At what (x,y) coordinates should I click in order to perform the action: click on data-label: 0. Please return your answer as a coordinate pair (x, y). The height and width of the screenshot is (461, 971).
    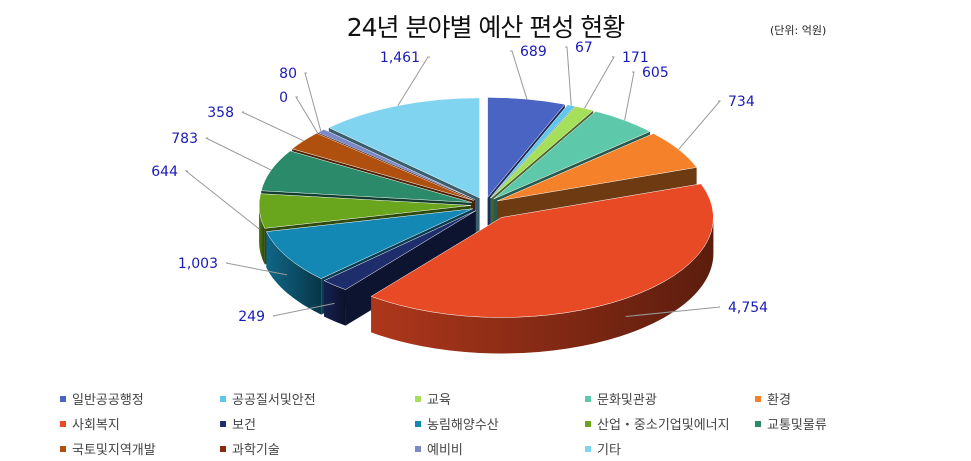
    Looking at the image, I should click on (283, 98).